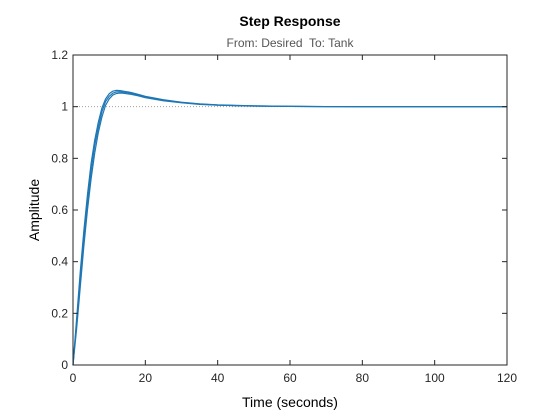  Describe the element at coordinates (64, 107) in the screenshot. I see `y-tick-label: 1` at that location.